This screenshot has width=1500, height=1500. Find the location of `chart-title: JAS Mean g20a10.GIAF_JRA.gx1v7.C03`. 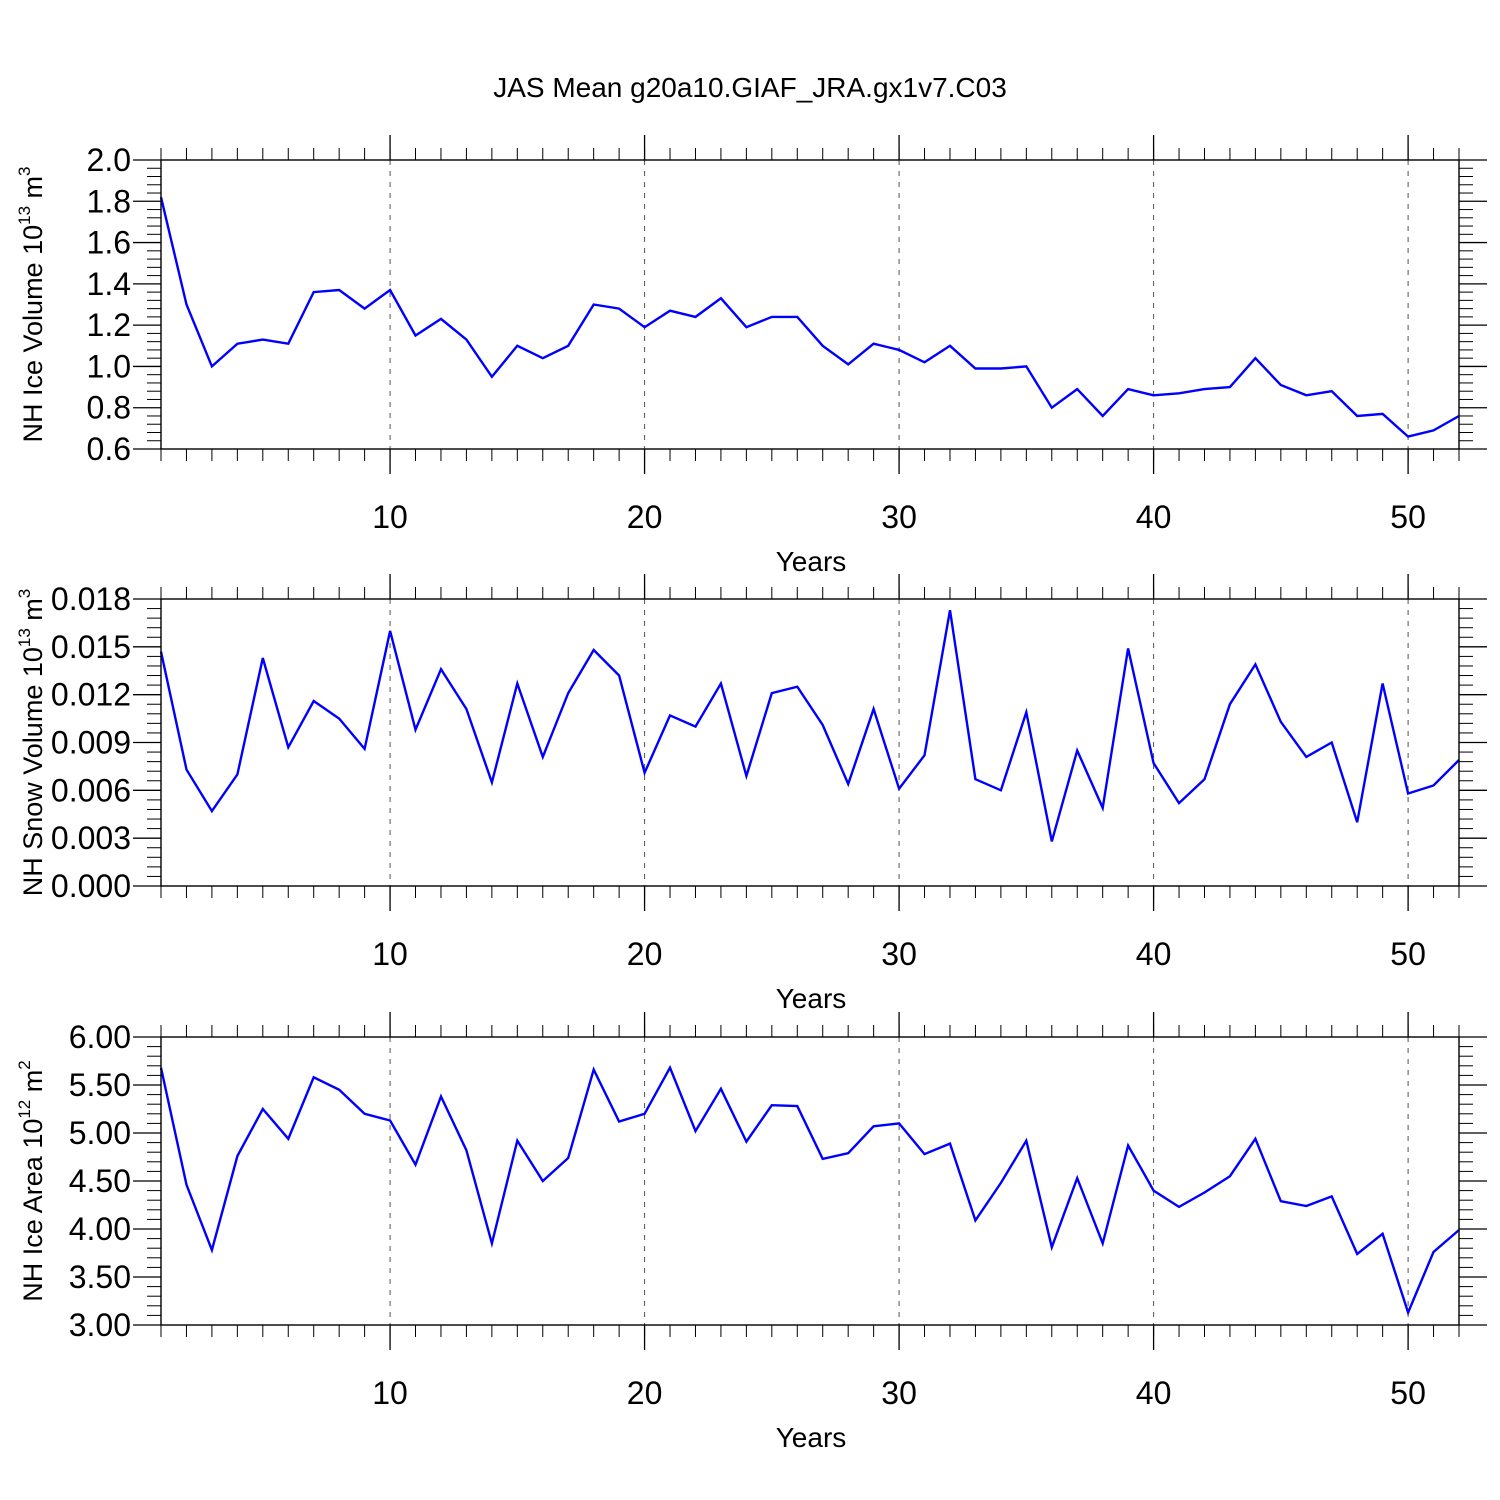

chart-title: JAS Mean g20a10.GIAF_JRA.gx1v7.C03 is located at coordinates (750, 87).